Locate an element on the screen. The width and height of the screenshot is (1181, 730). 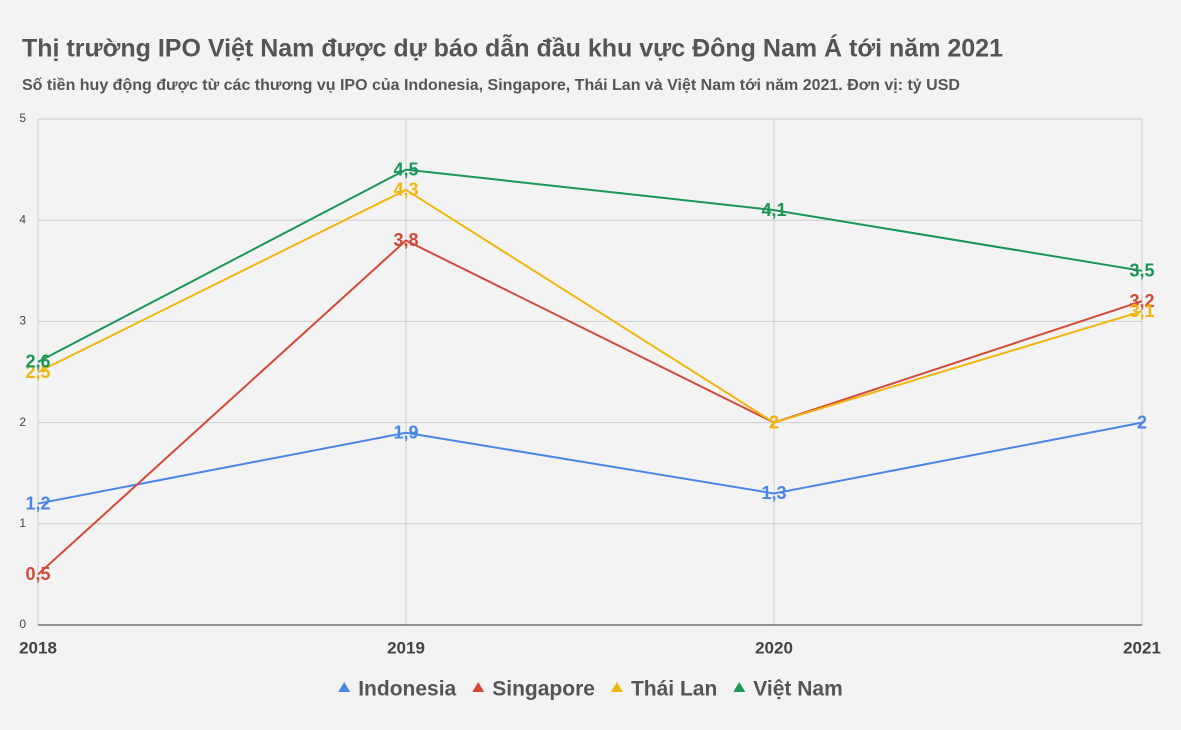
legend-label: Thái Lan is located at coordinates (674, 689).